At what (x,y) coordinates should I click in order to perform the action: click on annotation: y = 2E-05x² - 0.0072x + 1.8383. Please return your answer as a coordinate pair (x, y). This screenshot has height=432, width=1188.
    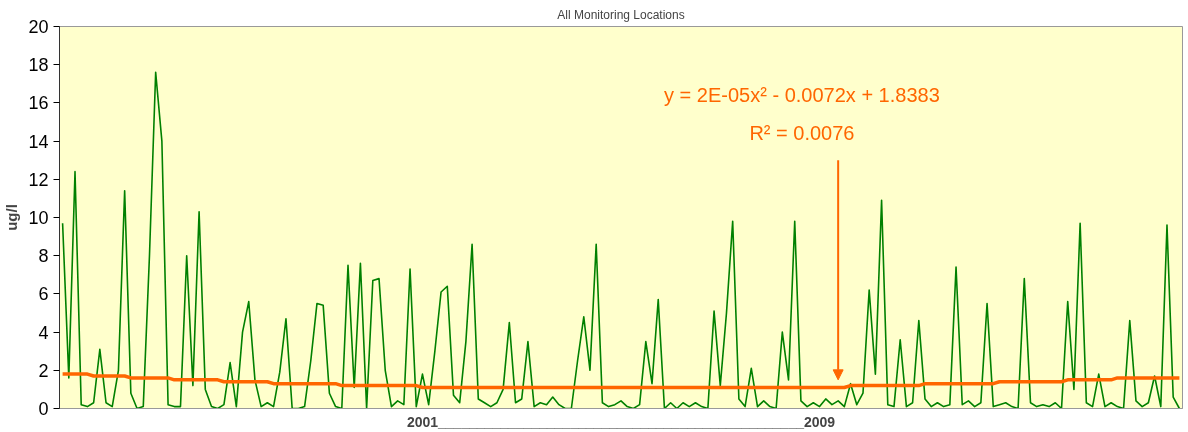
    Looking at the image, I should click on (802, 95).